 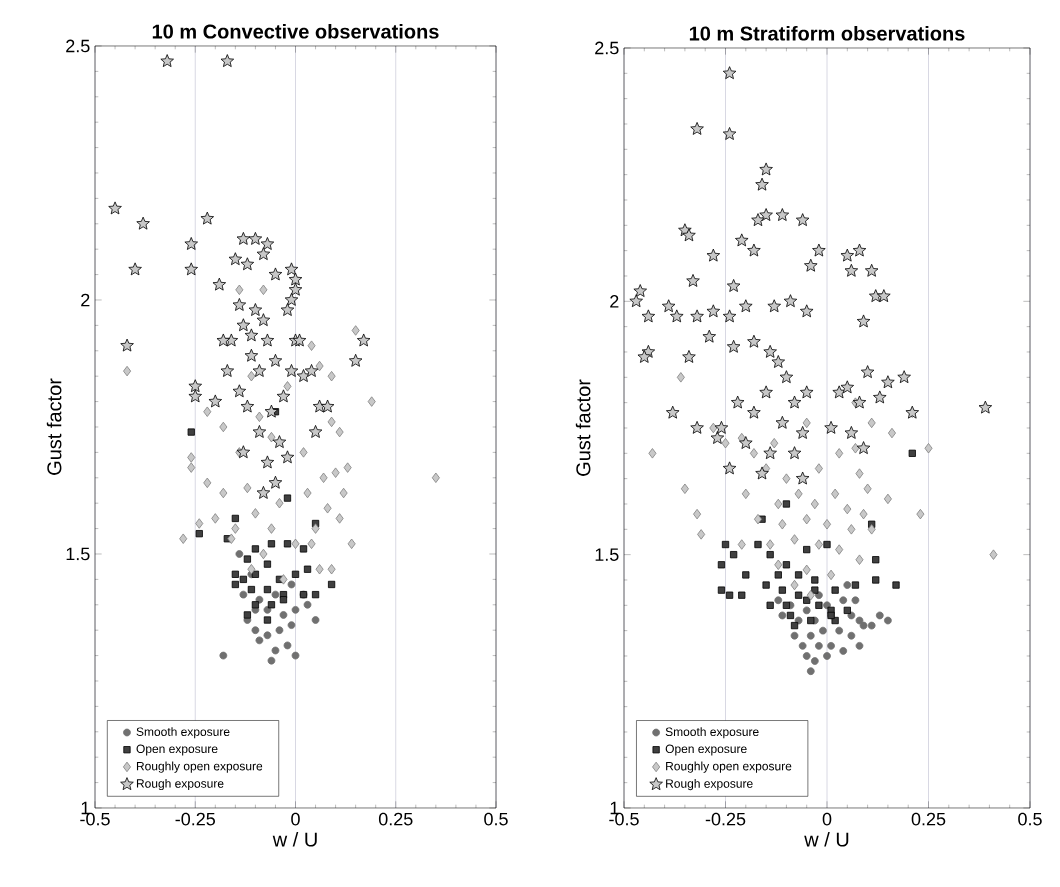 I want to click on chart-title: 10 m Convective observations, so click(x=295, y=31).